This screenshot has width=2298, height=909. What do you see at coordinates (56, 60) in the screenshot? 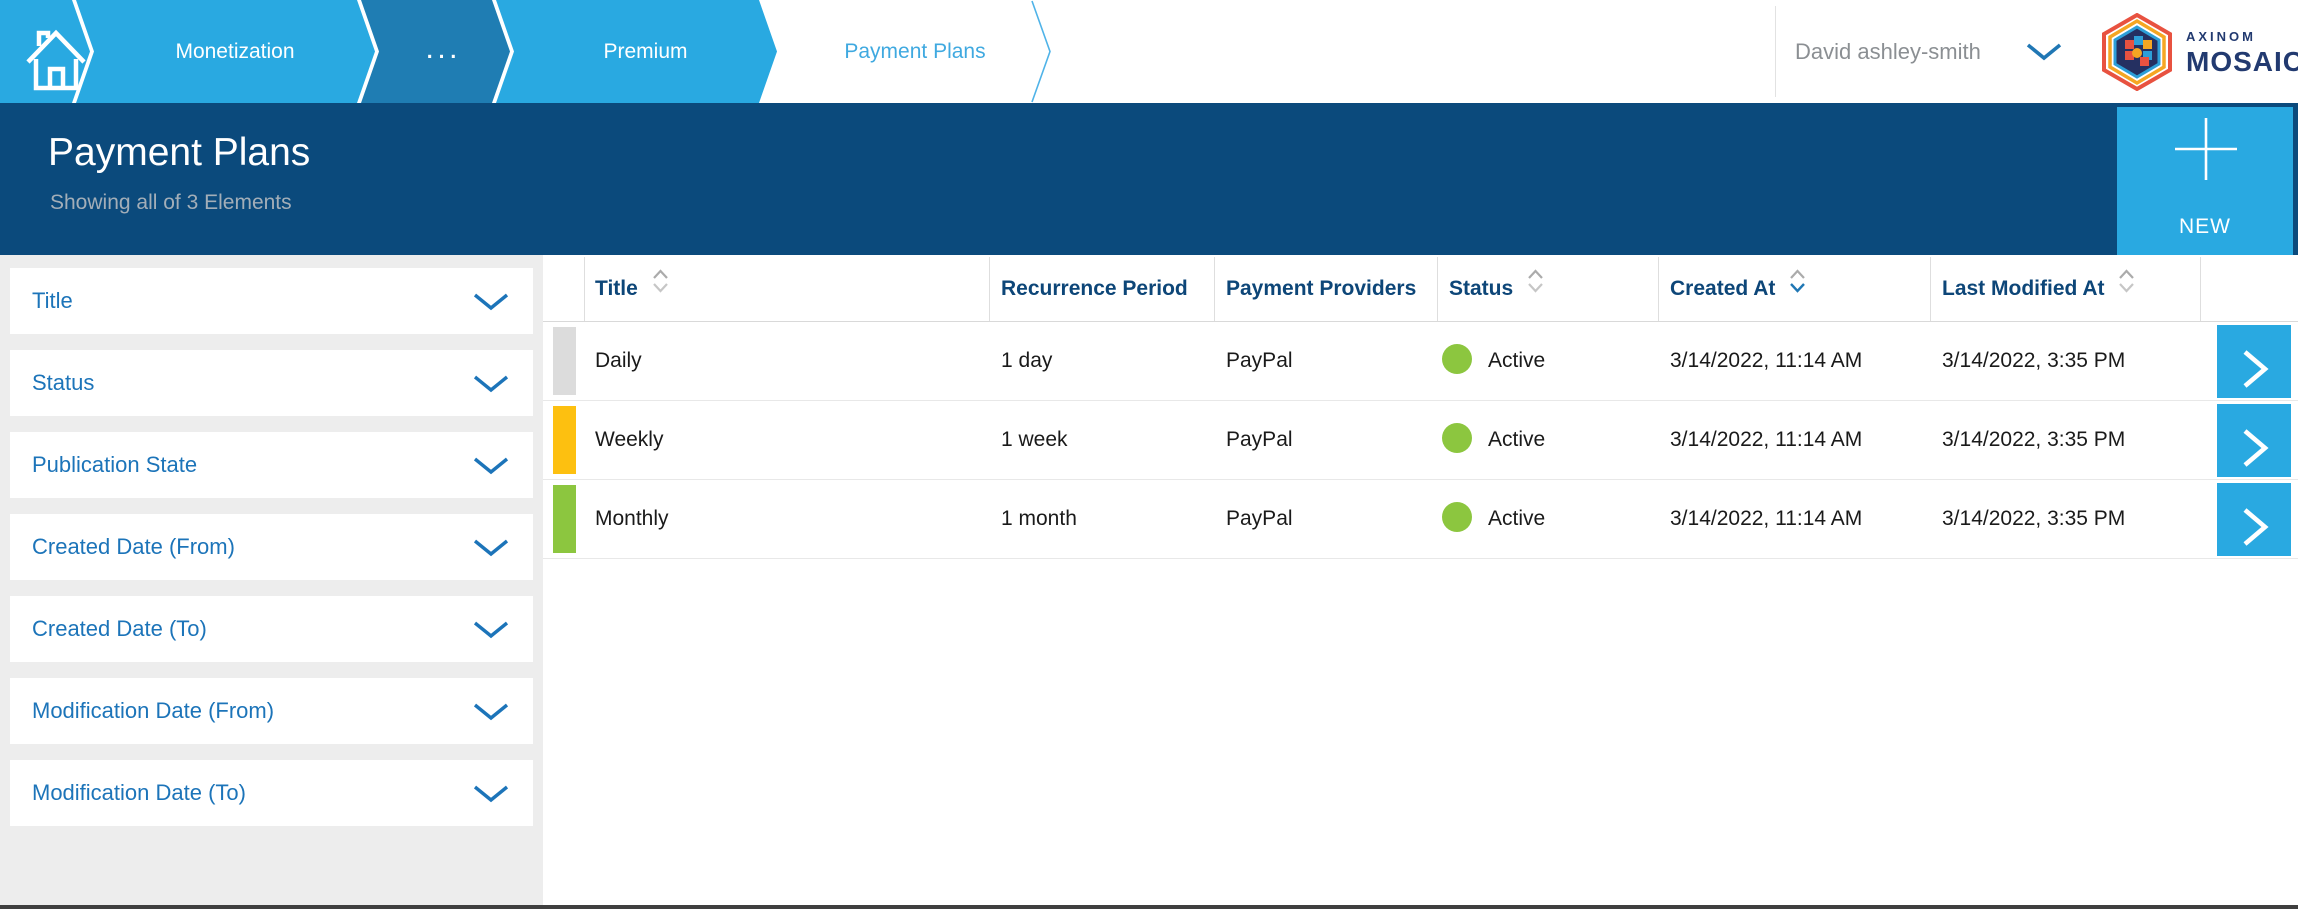
I see `home-icon` at bounding box center [56, 60].